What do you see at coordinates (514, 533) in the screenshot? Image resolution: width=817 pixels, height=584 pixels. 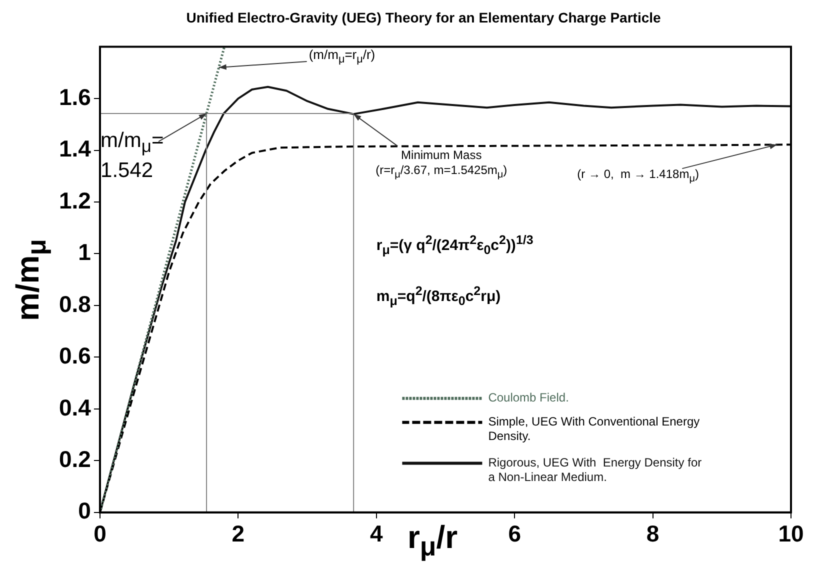 I see `x-tick-label: 6` at bounding box center [514, 533].